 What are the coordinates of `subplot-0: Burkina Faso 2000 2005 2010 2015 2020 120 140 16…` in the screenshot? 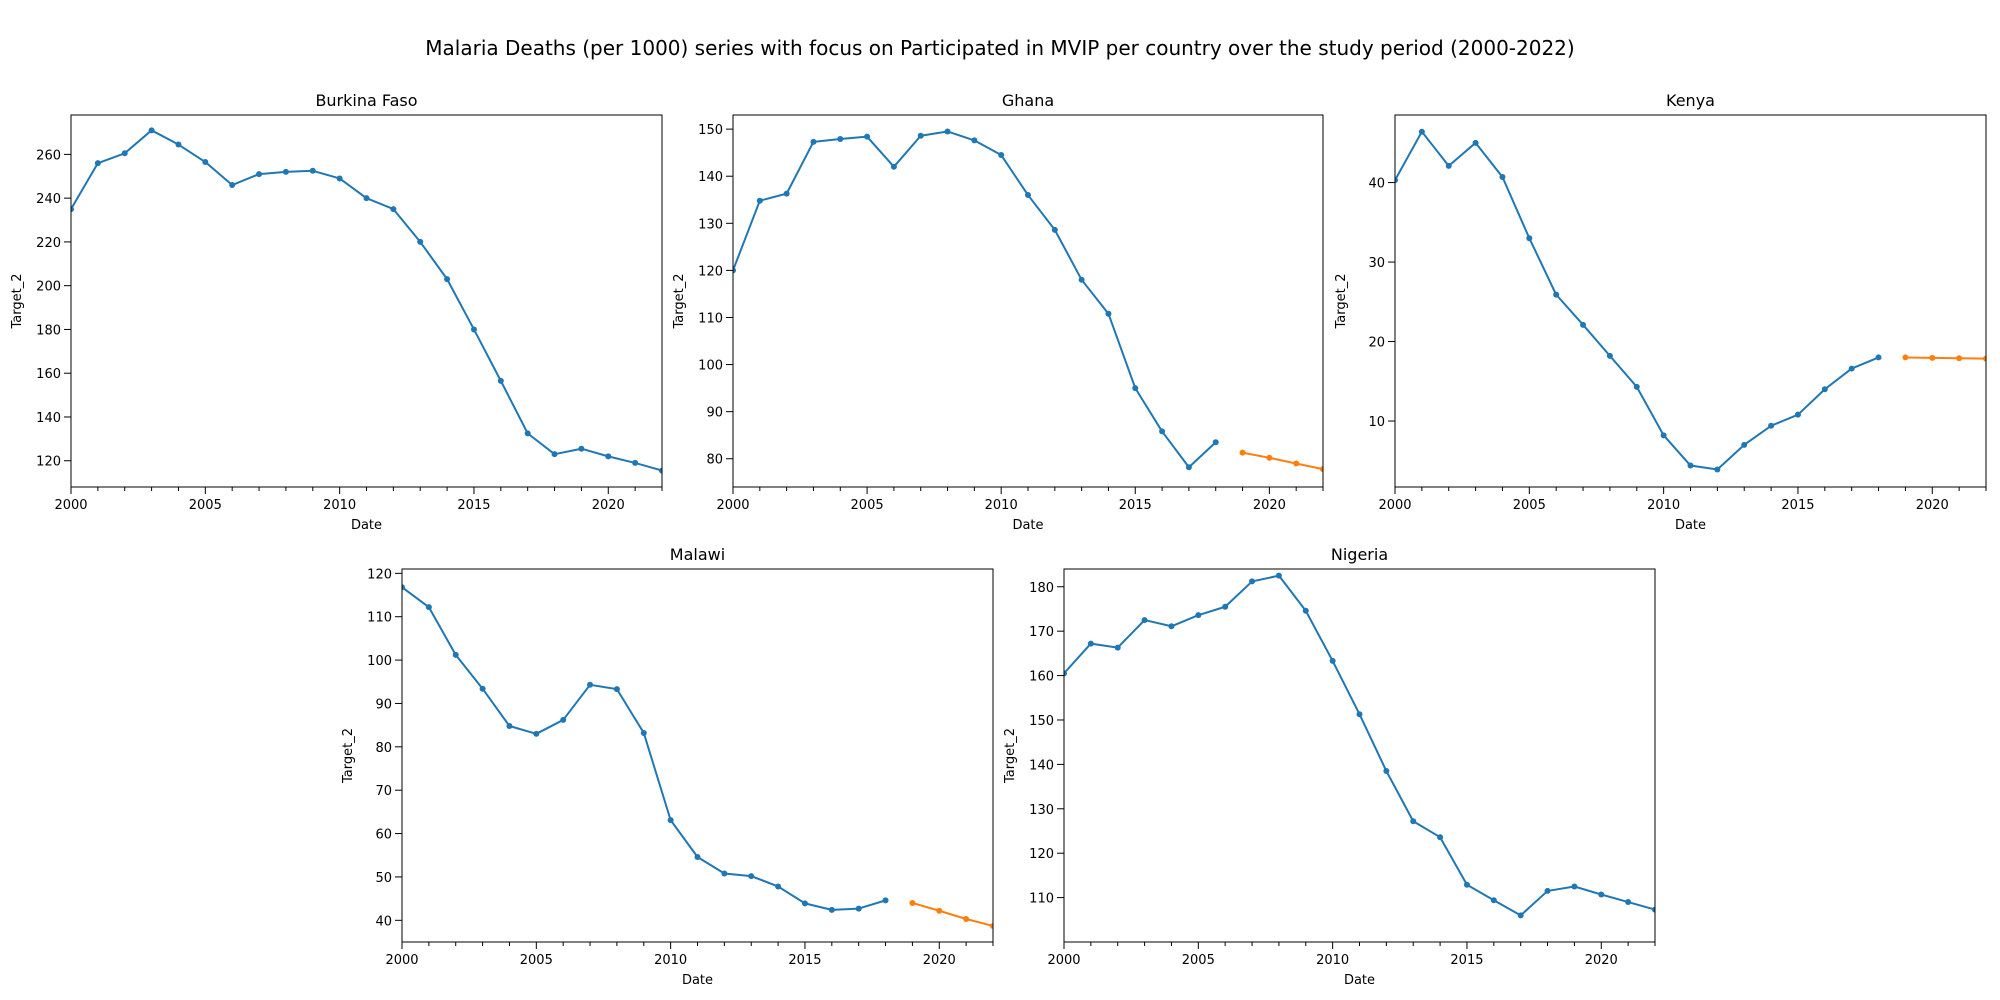 It's located at (336, 312).